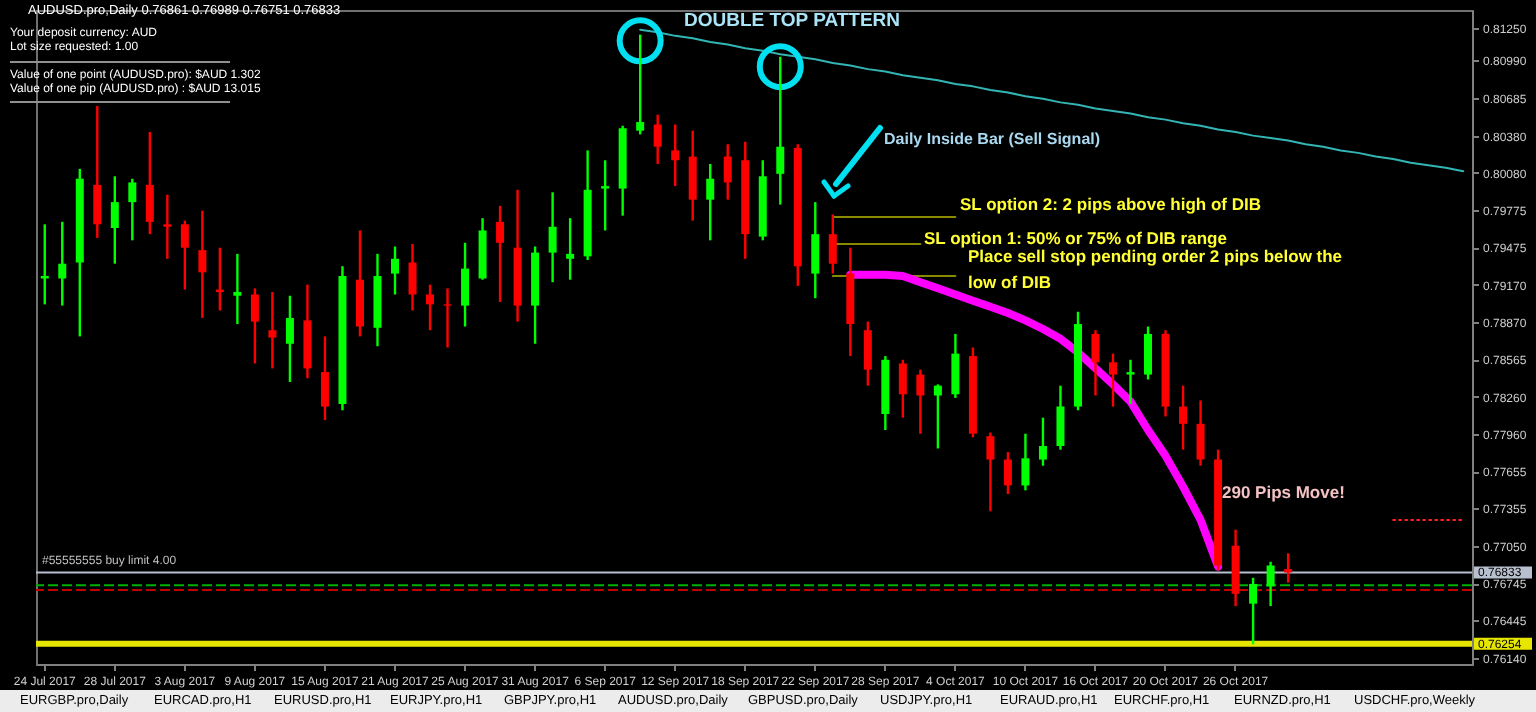 This screenshot has height=712, width=1536. I want to click on annotation: SL option 2: 2 pips above high of DIB, so click(1110, 204).